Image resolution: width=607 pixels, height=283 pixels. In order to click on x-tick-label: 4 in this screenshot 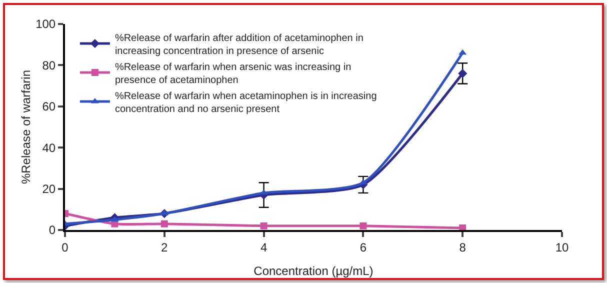, I will do `click(264, 247)`.